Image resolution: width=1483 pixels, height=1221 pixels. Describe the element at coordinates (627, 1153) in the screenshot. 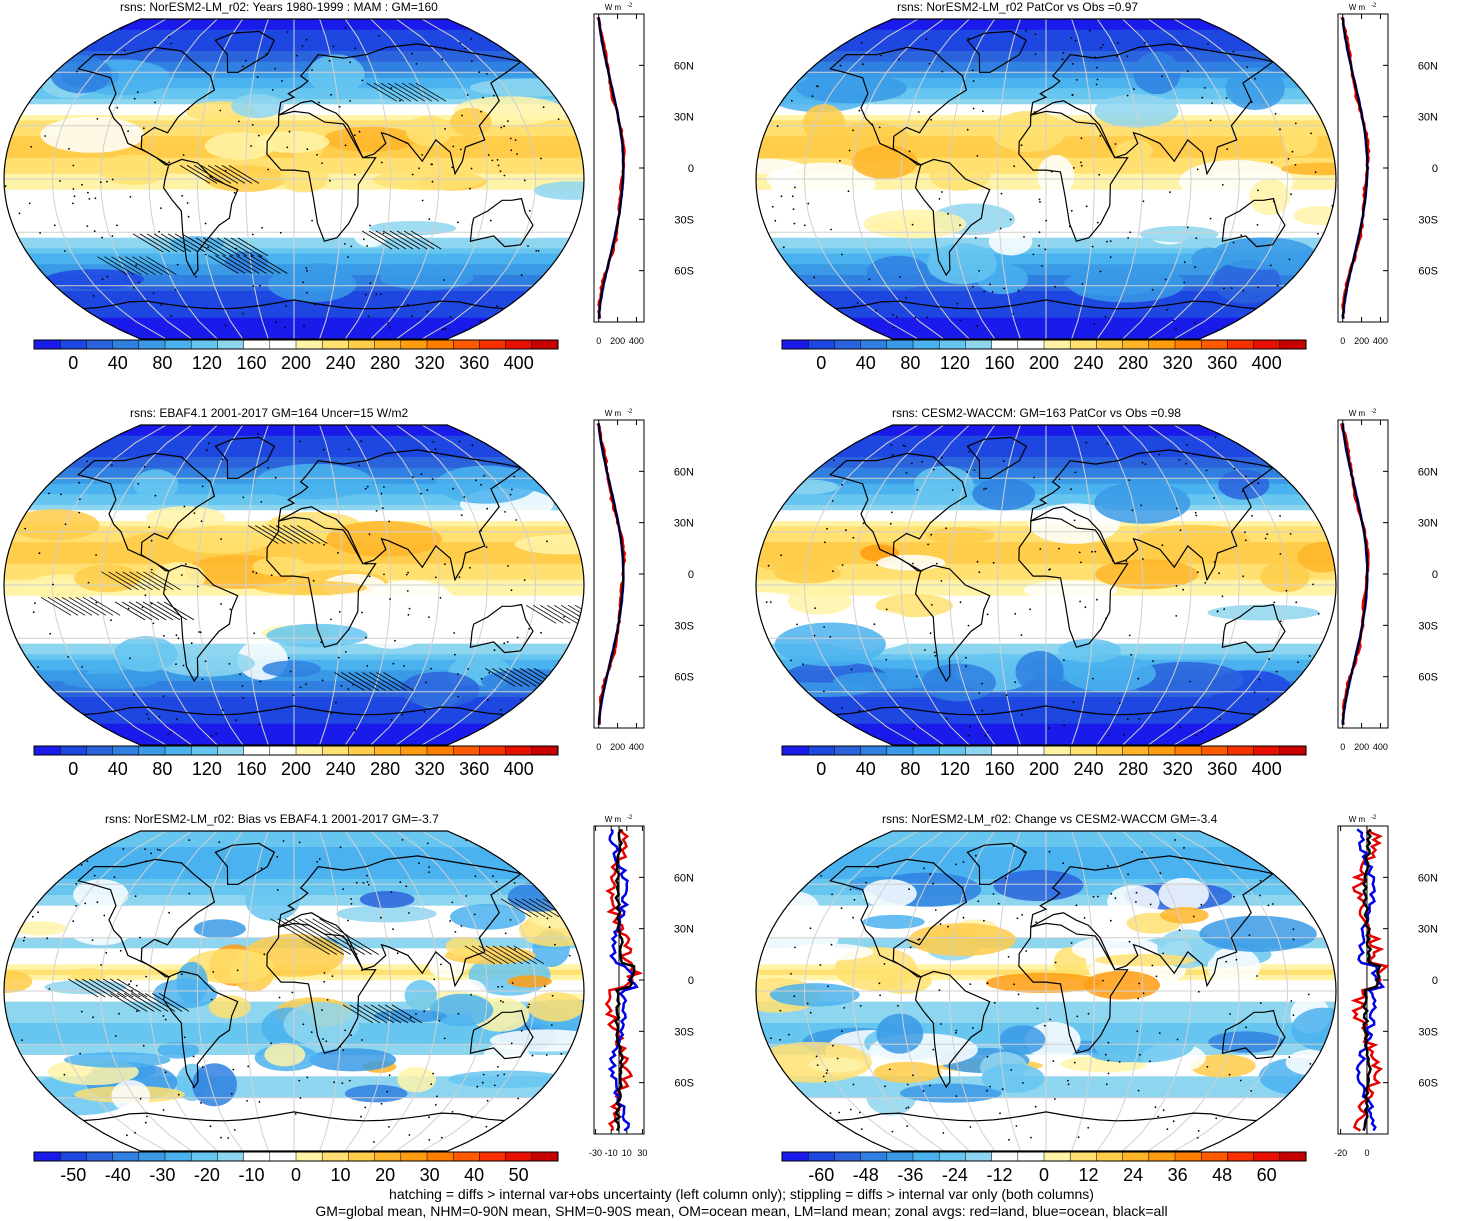

I see `zonal-x-tick-label: 10` at that location.